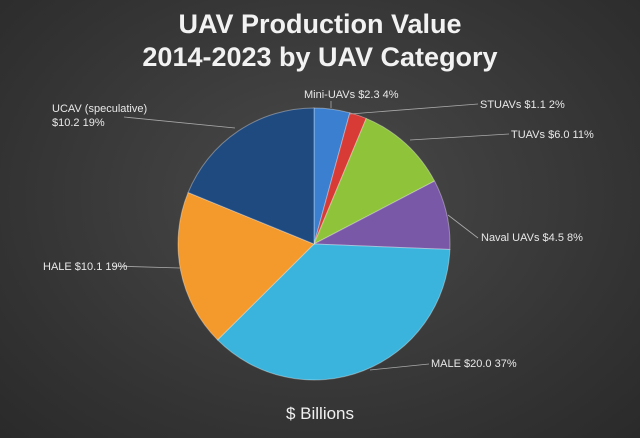 The width and height of the screenshot is (640, 438). I want to click on pie-slice-naval-uavs, so click(381, 215).